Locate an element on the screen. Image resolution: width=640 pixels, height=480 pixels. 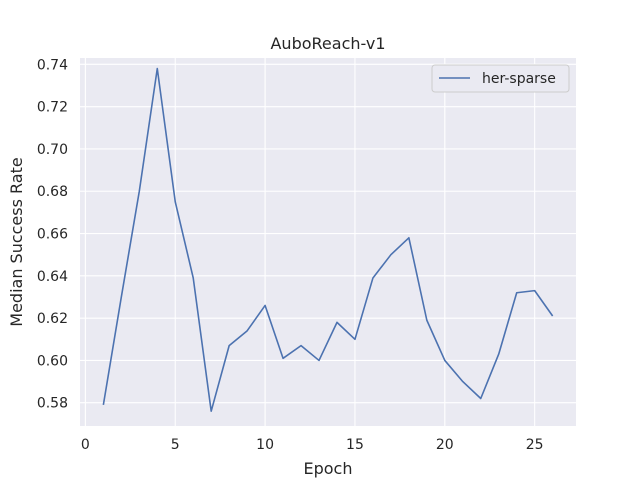
legend: her-sparse is located at coordinates (500, 78).